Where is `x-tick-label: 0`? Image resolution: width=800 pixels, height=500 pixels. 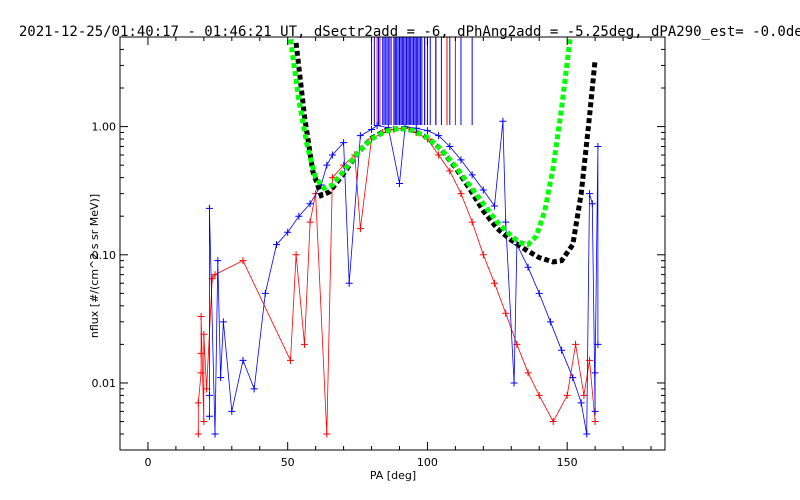
x-tick-label: 0 is located at coordinates (147, 462).